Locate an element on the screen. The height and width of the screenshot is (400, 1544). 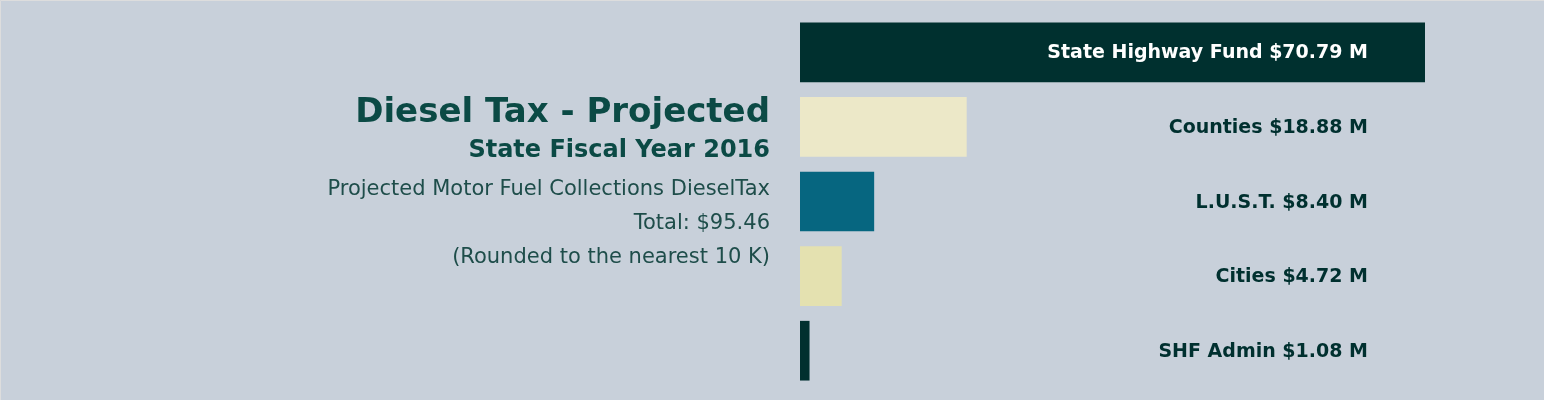
data-label: Counties $18.88 M is located at coordinates (1268, 125).